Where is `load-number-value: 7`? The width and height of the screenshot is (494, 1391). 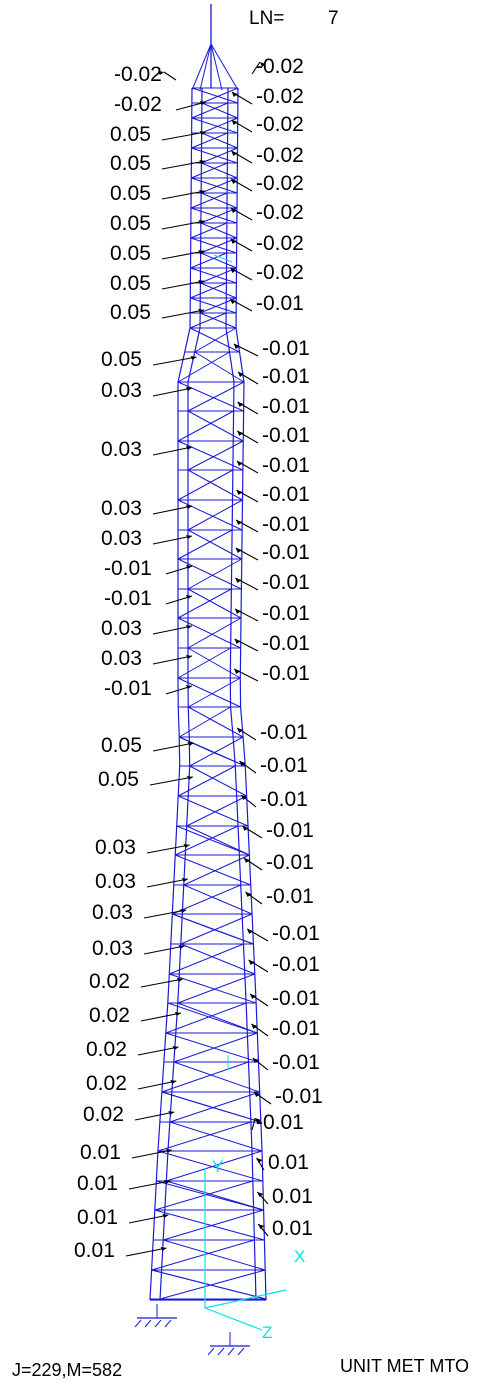 load-number-value: 7 is located at coordinates (333, 19).